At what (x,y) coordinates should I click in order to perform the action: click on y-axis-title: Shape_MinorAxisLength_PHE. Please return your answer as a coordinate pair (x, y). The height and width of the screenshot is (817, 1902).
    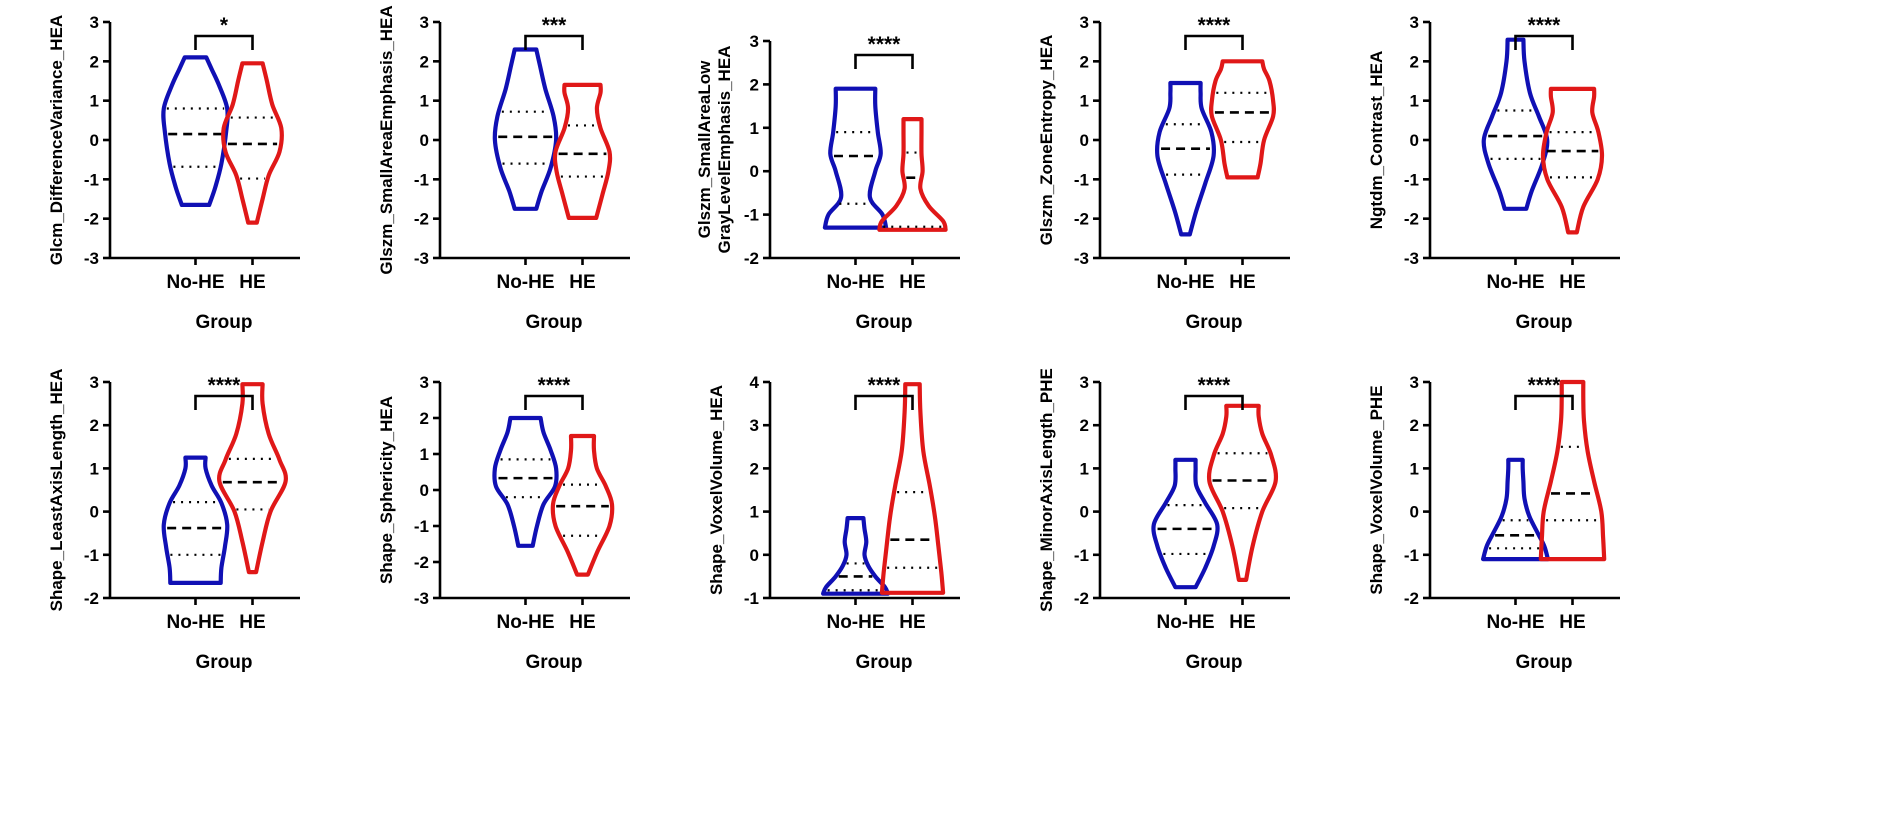
    Looking at the image, I should click on (1046, 490).